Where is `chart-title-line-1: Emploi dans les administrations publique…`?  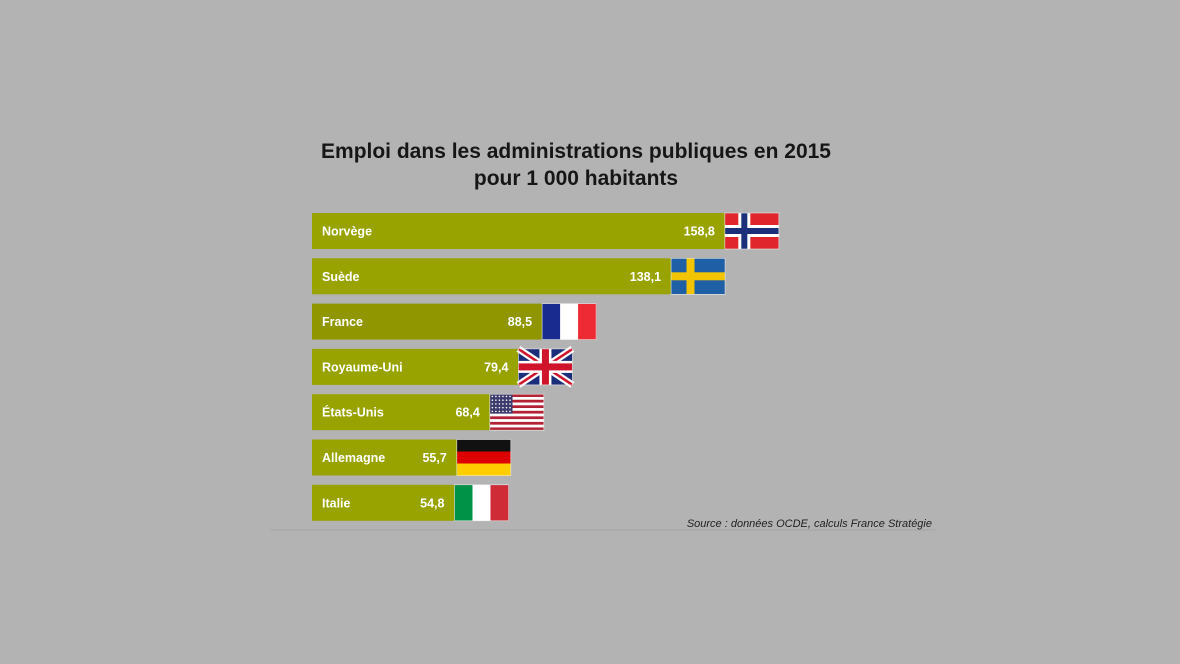
chart-title-line-1: Emploi dans les administrations publique… is located at coordinates (576, 151).